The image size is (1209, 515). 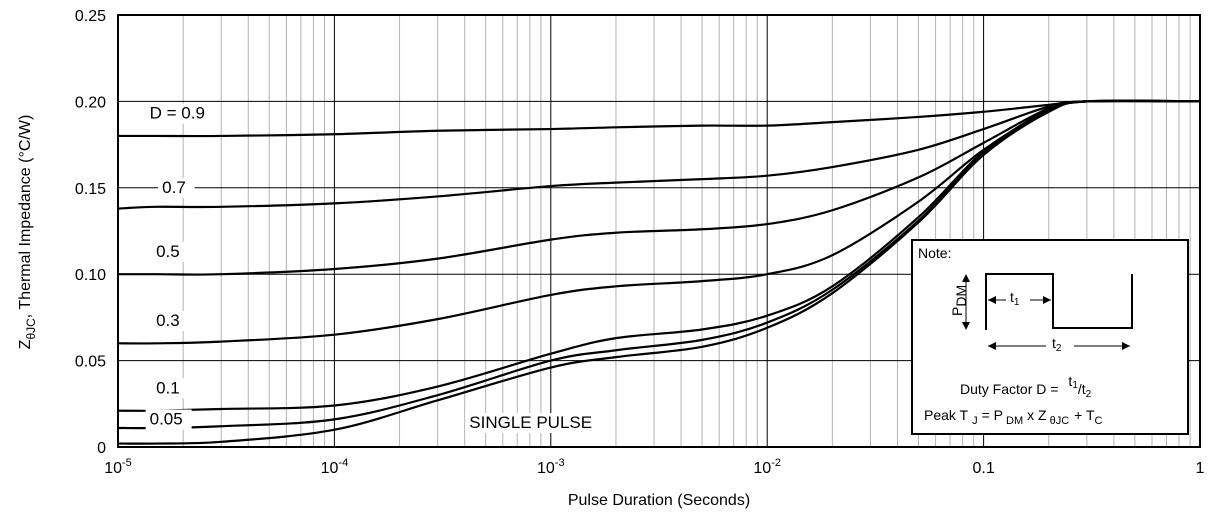 What do you see at coordinates (1099, 421) in the screenshot?
I see `peak-d-sub: C` at bounding box center [1099, 421].